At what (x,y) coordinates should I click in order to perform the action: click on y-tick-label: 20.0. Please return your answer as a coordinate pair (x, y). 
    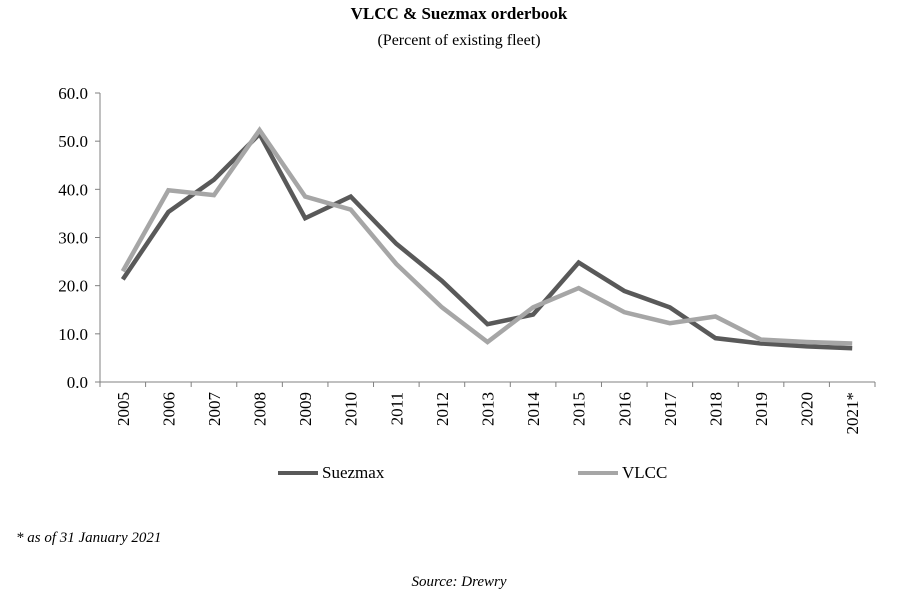
    Looking at the image, I should click on (73, 286).